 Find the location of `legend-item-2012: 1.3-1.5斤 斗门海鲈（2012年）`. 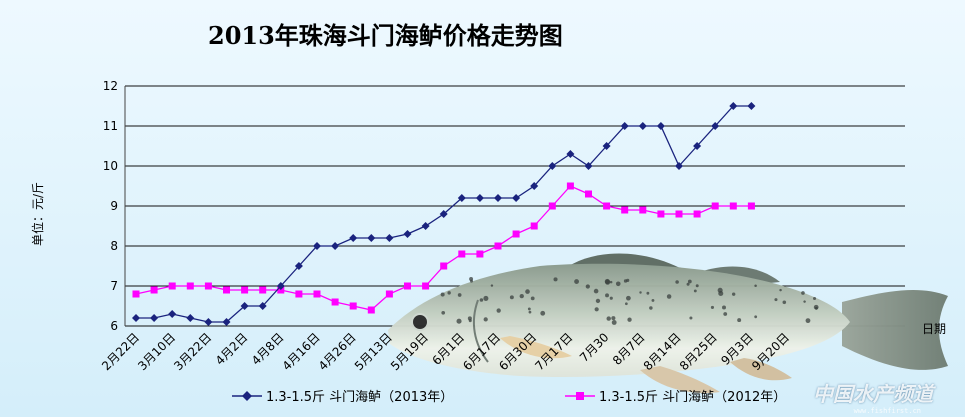

legend-item-2012: 1.3-1.5斤 斗门海鲈（2012年） is located at coordinates (675, 397).